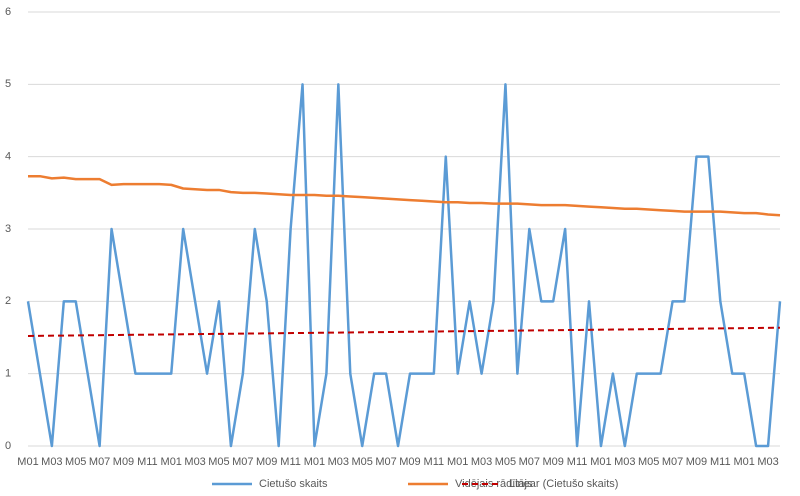 This screenshot has width=800, height=496. I want to click on legend-label: Linear (Cietušo skaits), so click(563, 484).